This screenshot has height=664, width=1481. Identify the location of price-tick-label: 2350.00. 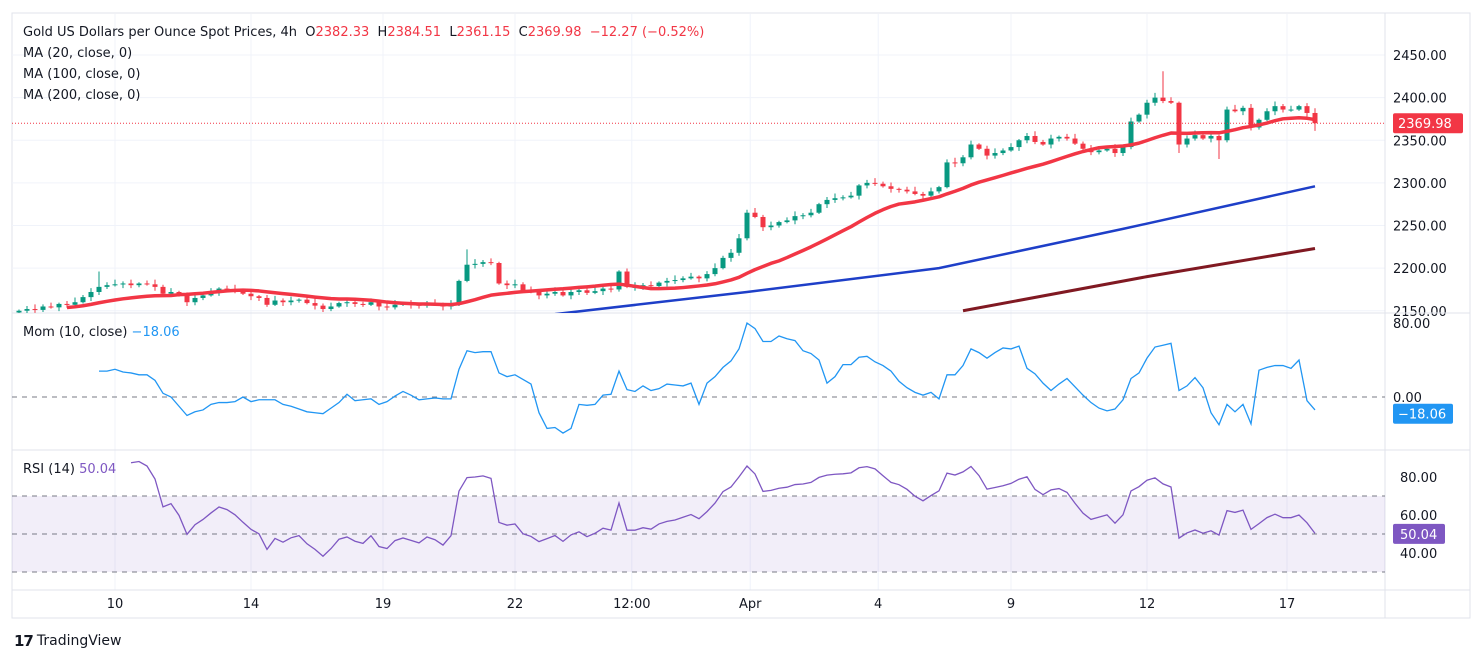
(1420, 141).